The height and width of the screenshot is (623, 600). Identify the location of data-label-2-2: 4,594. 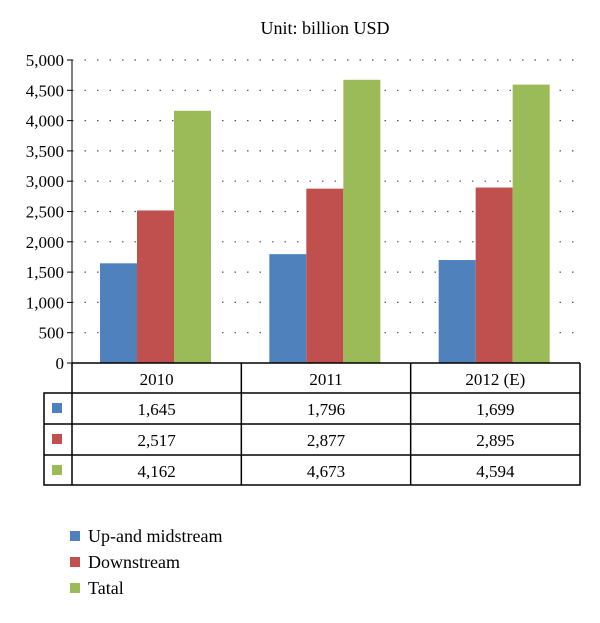
(495, 471).